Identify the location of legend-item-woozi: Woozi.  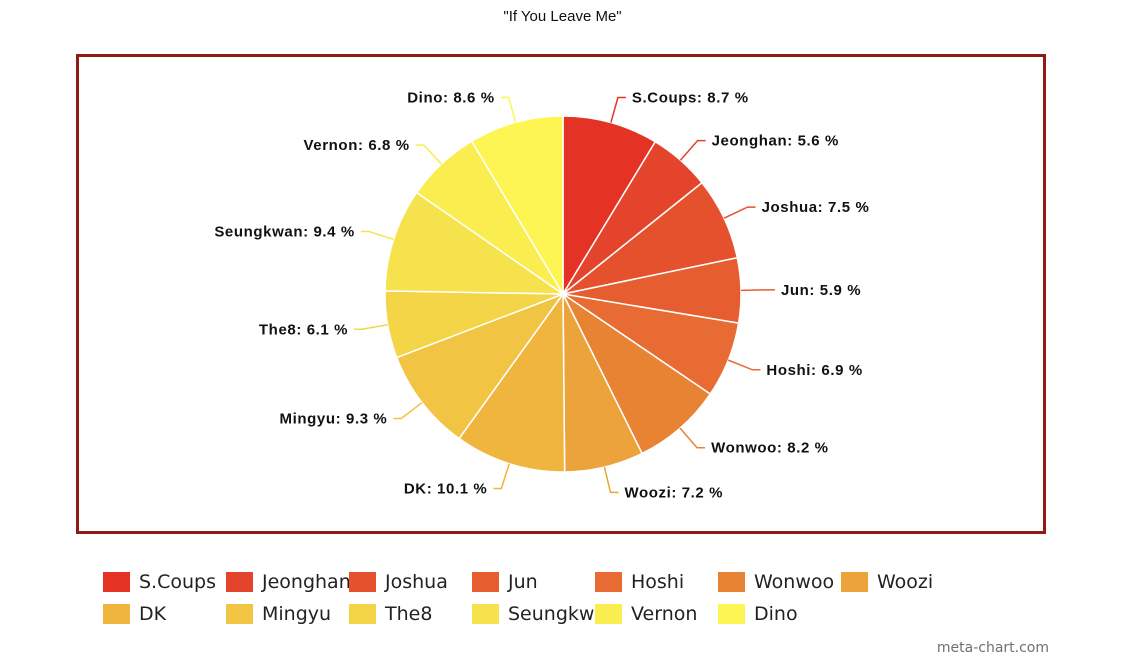
(902, 582).